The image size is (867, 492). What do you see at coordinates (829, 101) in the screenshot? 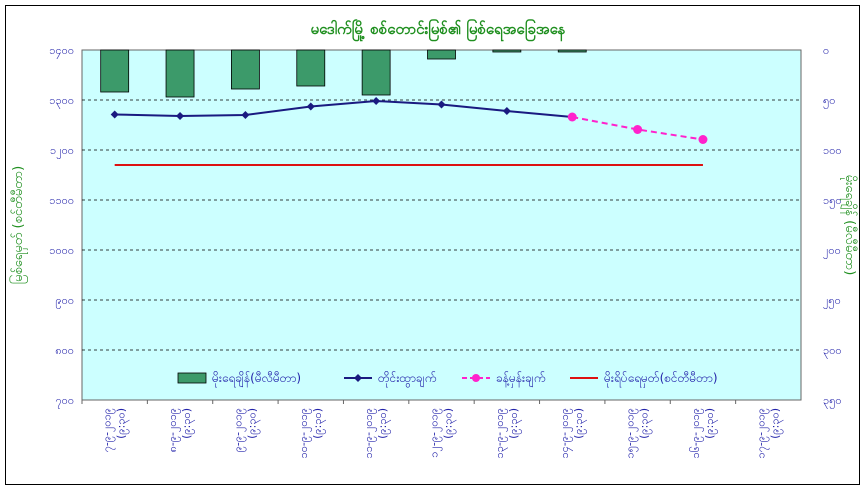
I see `right-tick-label: ၅၀` at bounding box center [829, 101].